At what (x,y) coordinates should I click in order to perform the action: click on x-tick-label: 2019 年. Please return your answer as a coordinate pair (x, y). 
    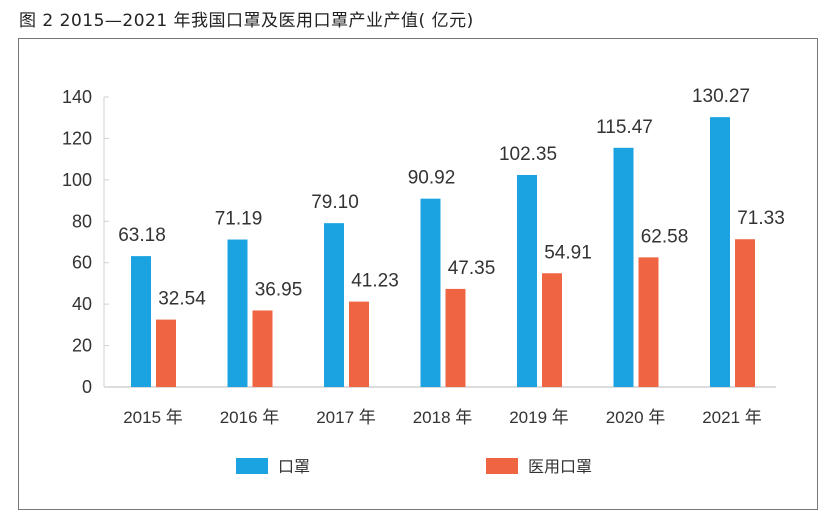
    Looking at the image, I should click on (539, 417).